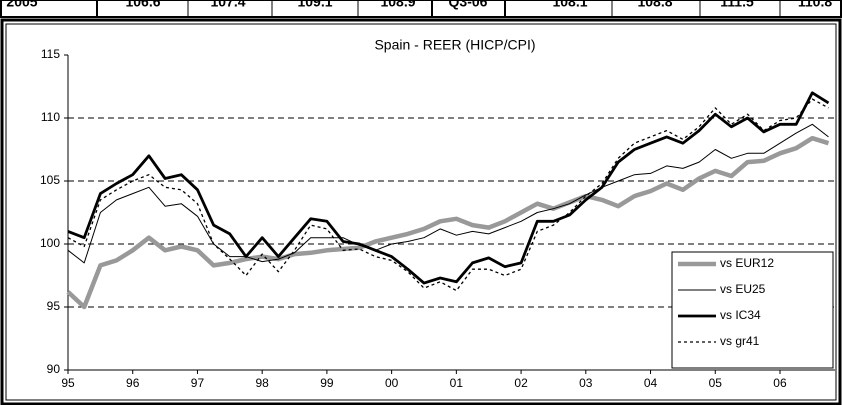 Image resolution: width=842 pixels, height=405 pixels. Describe the element at coordinates (327, 383) in the screenshot. I see `x-tick-label: 99` at that location.